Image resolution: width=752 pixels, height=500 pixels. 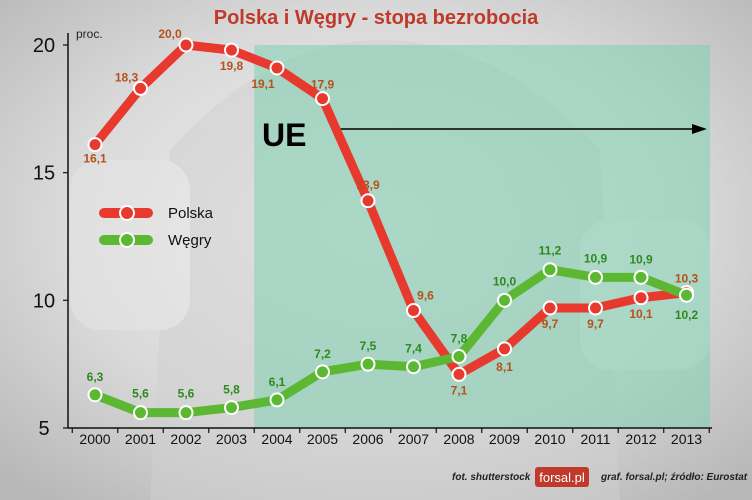 I want to click on x-tick-label: 2012, so click(x=640, y=439).